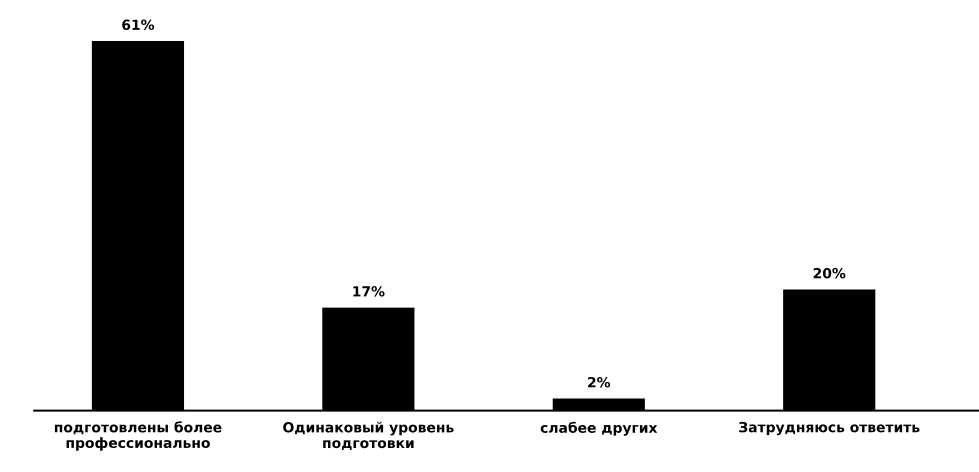 The image size is (979, 472). I want to click on data-label: 17%, so click(369, 291).